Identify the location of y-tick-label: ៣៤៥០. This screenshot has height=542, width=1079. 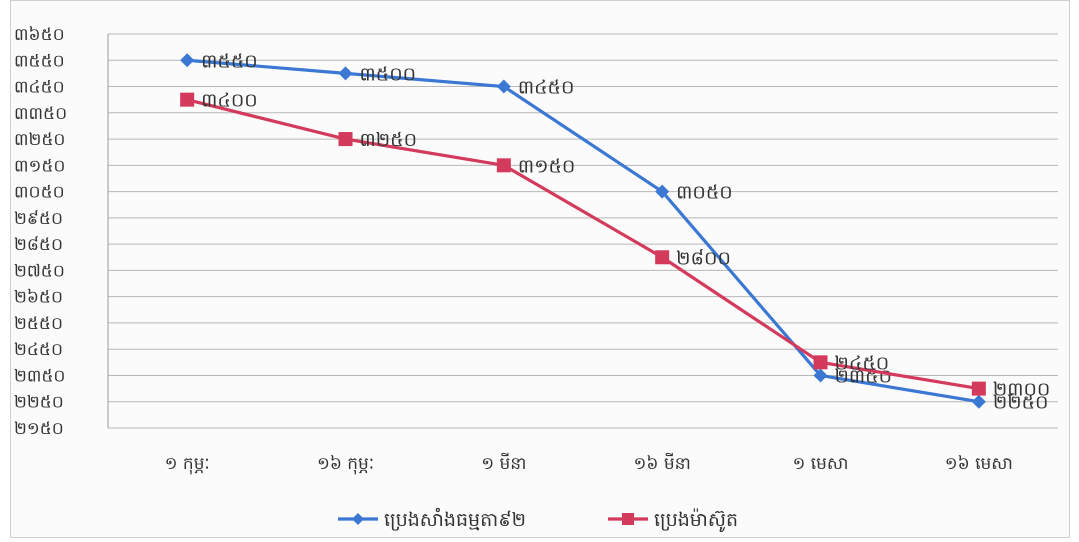
(39, 88).